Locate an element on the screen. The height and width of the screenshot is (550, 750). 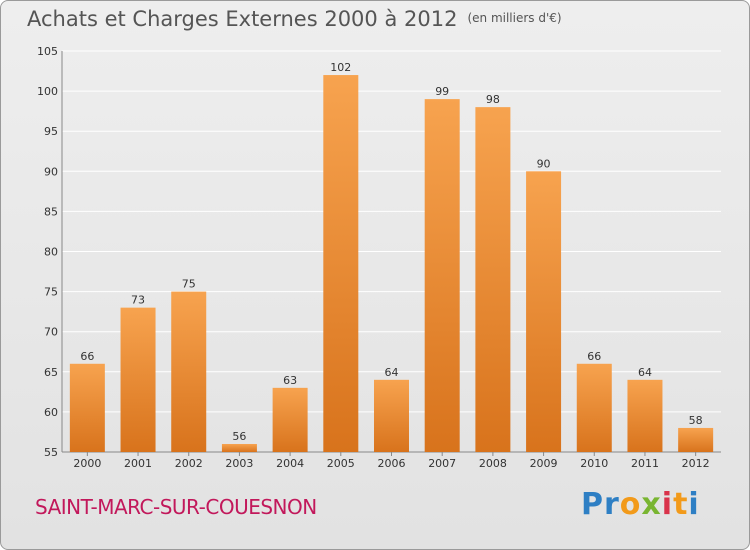
x-tick-label: 2001 is located at coordinates (138, 463).